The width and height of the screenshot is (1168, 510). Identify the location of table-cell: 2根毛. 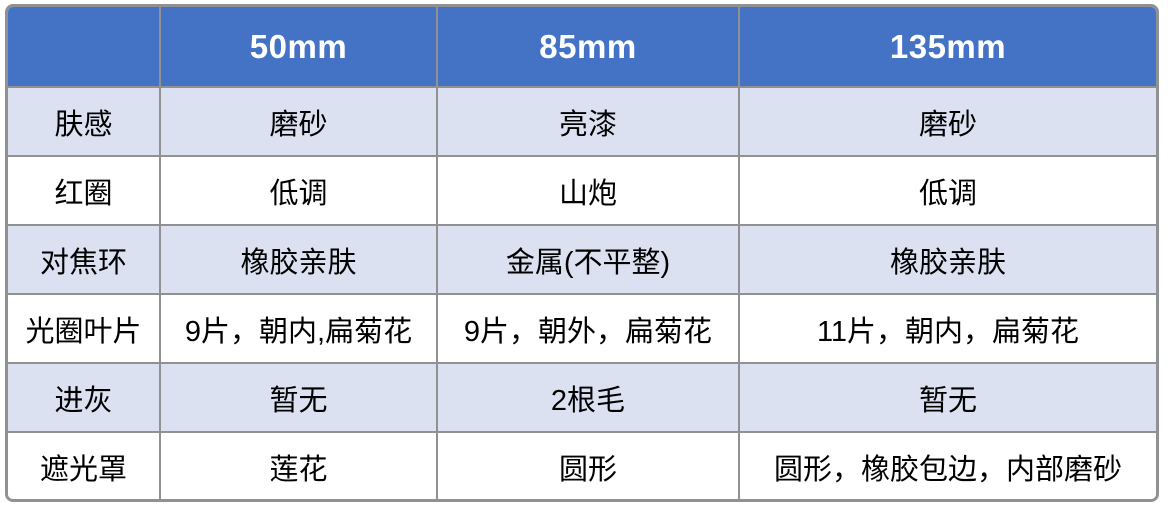
(588, 397).